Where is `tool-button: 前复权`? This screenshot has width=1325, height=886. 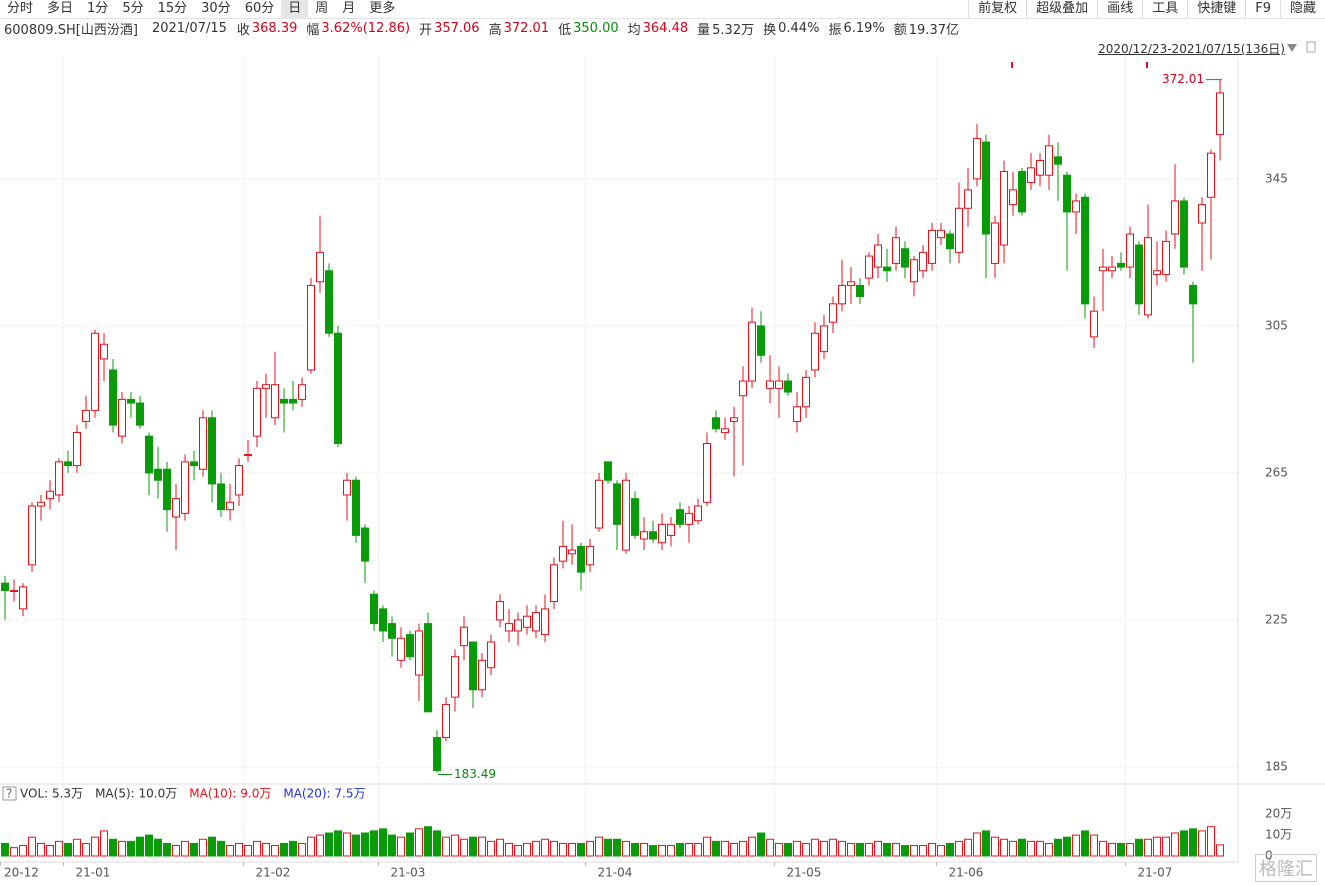
tool-button: 前复权 is located at coordinates (997, 9).